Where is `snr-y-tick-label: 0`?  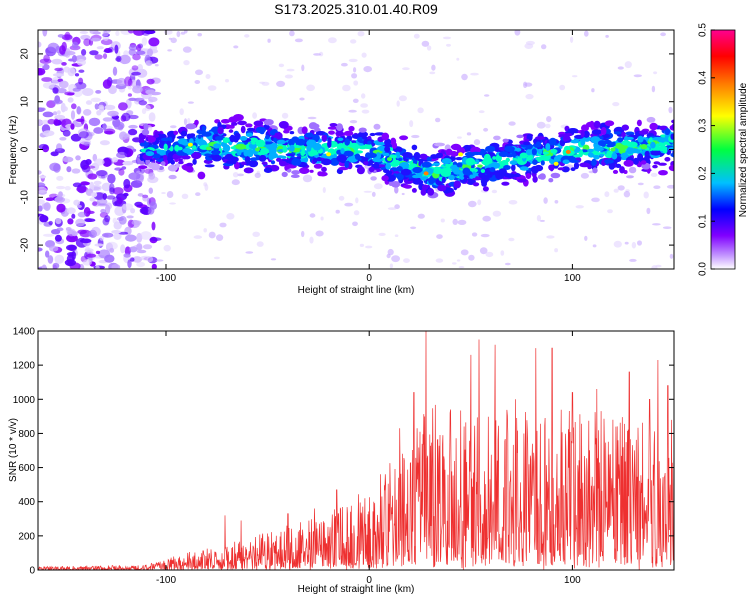
snr-y-tick-label: 0 is located at coordinates (32, 571).